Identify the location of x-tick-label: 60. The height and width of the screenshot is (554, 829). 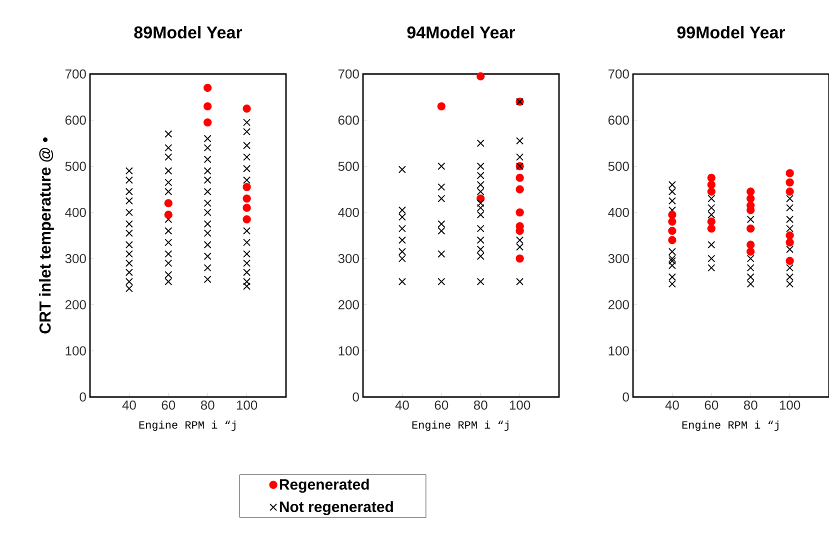
(711, 405).